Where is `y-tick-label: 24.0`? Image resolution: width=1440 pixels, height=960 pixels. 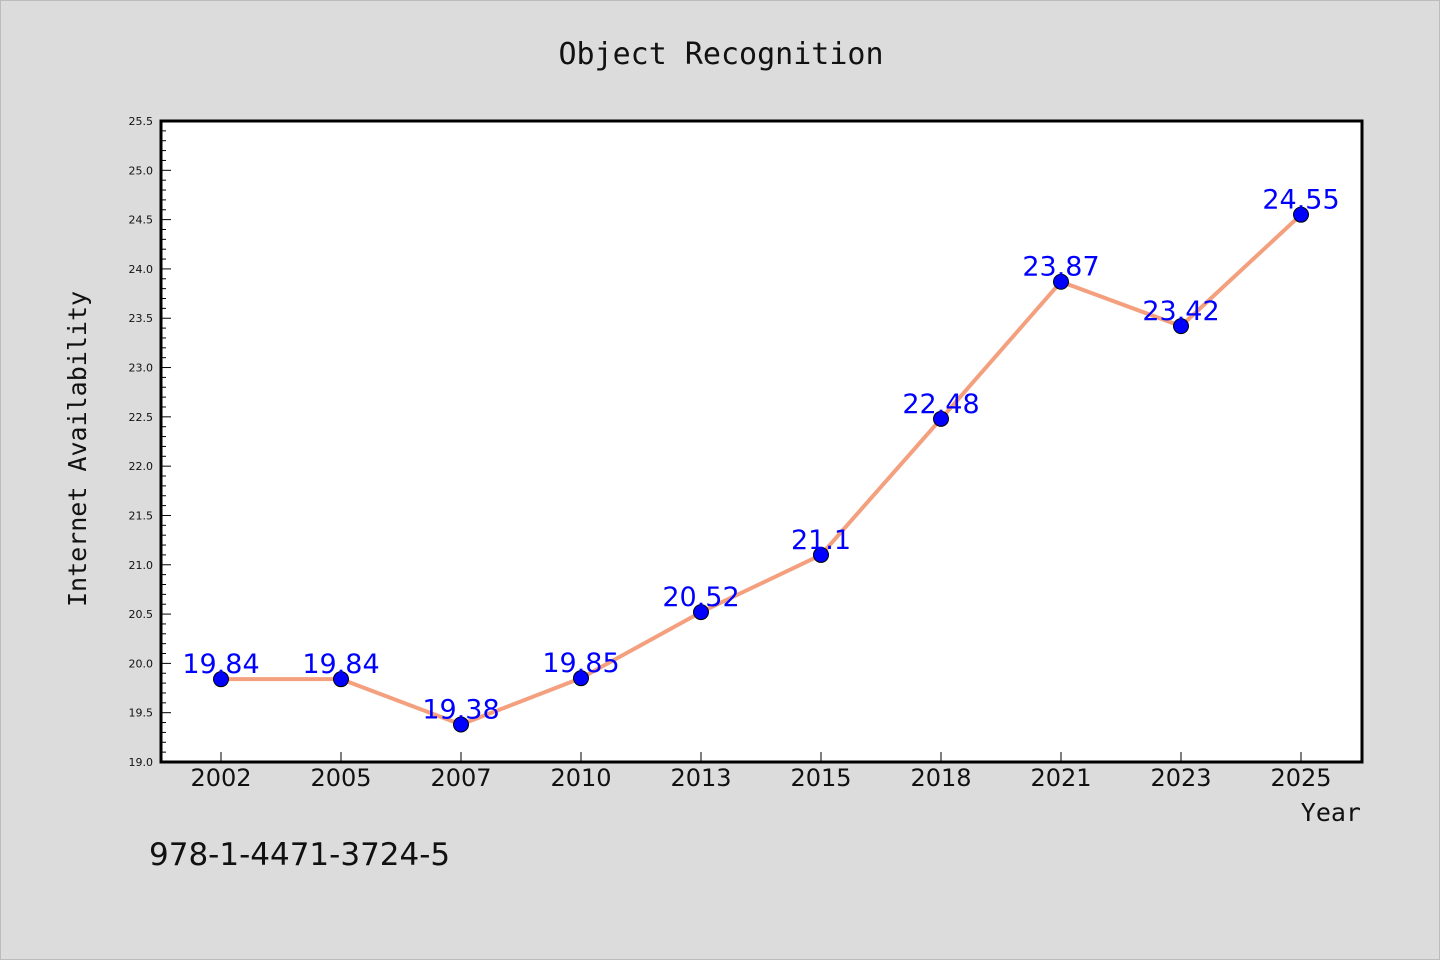
y-tick-label: 24.0 is located at coordinates (141, 269).